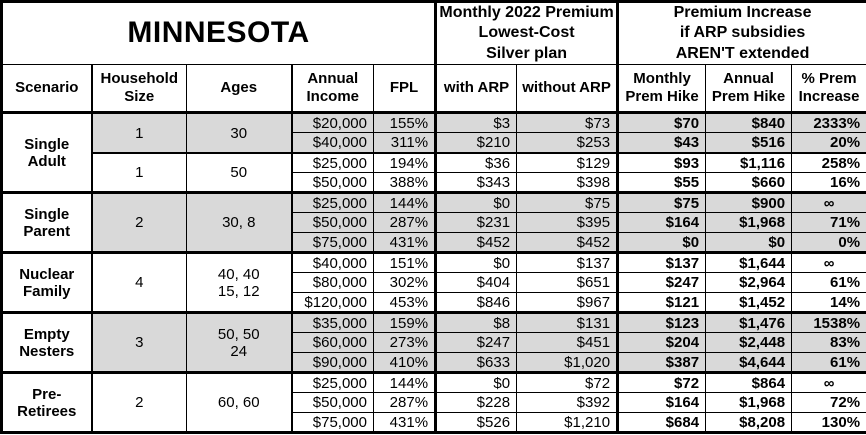  Describe the element at coordinates (476, 122) in the screenshot. I see `with-arp-cell: $3` at that location.